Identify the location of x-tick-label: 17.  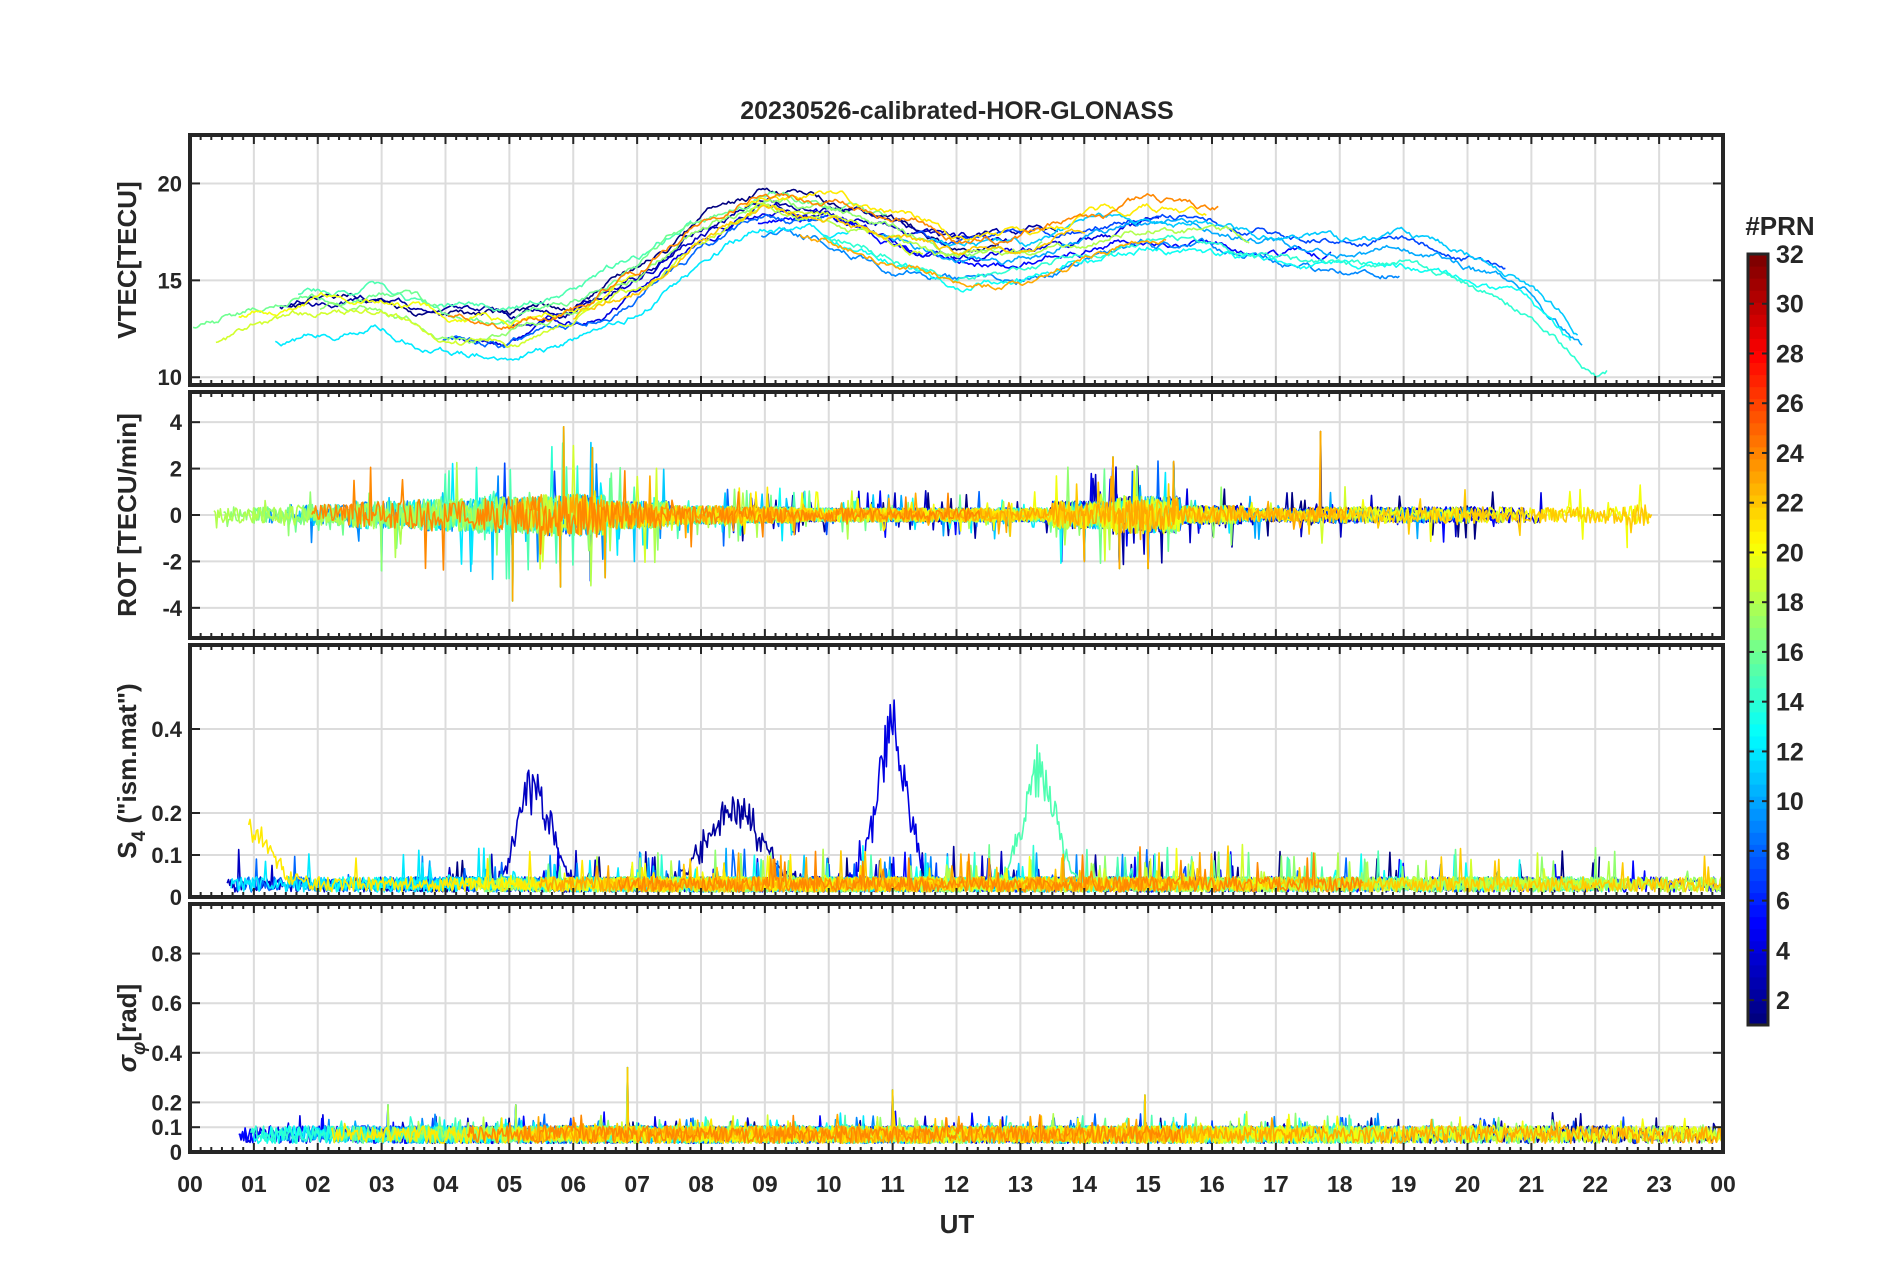
(1276, 1184).